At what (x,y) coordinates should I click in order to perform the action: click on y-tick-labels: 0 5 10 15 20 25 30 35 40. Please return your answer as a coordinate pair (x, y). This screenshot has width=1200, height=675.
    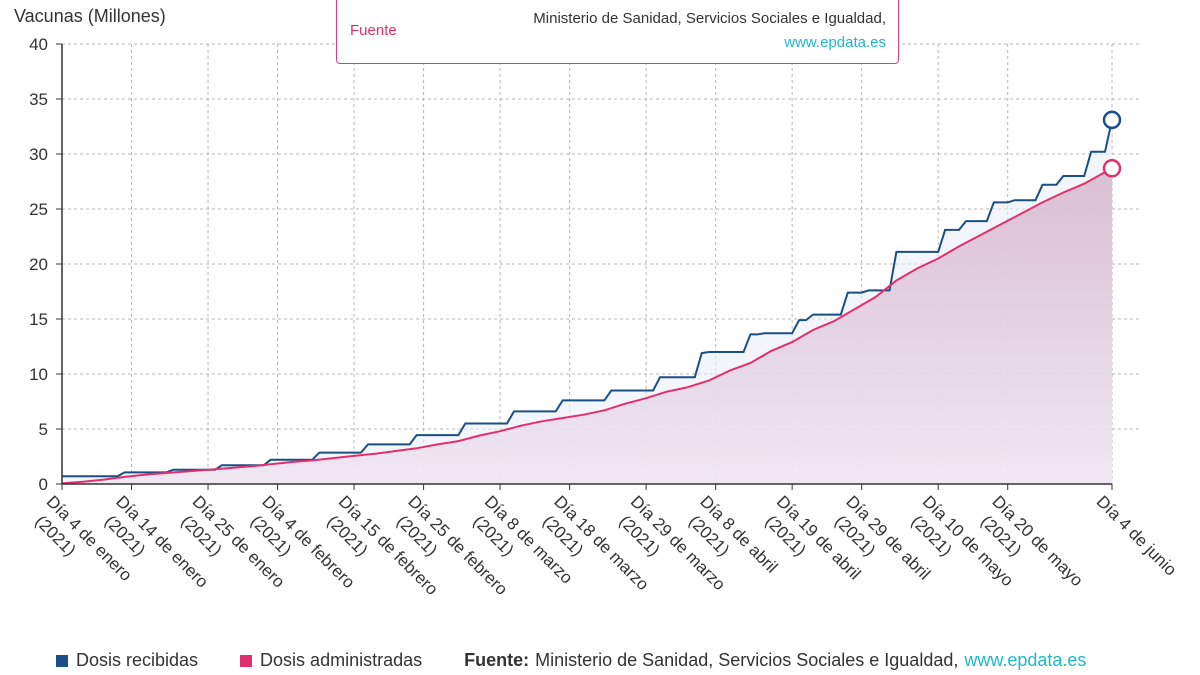
    Looking at the image, I should click on (45, 264).